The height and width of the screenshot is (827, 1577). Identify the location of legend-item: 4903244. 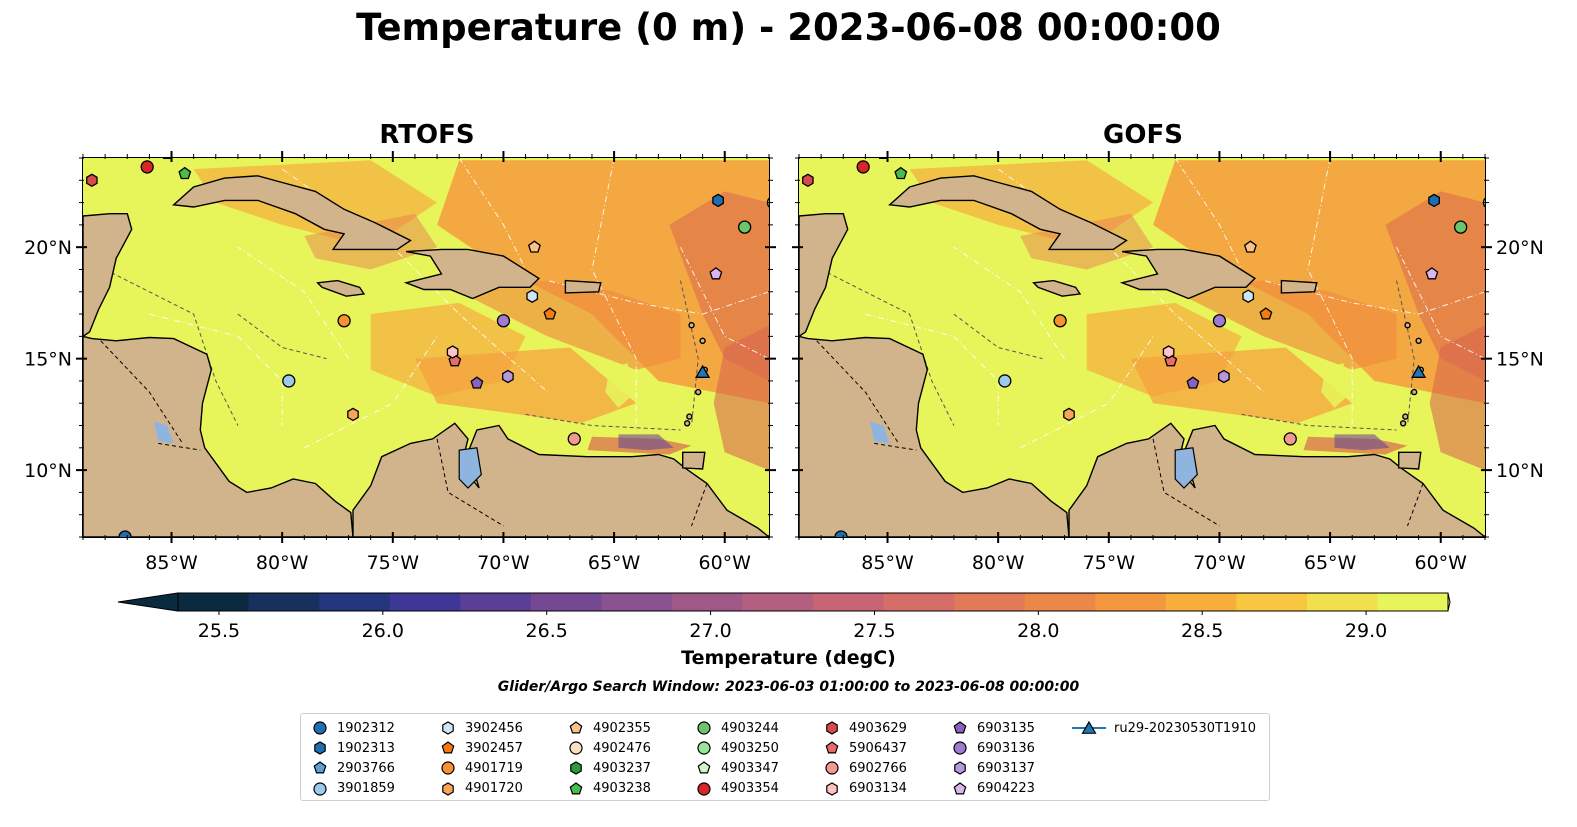
(737, 728).